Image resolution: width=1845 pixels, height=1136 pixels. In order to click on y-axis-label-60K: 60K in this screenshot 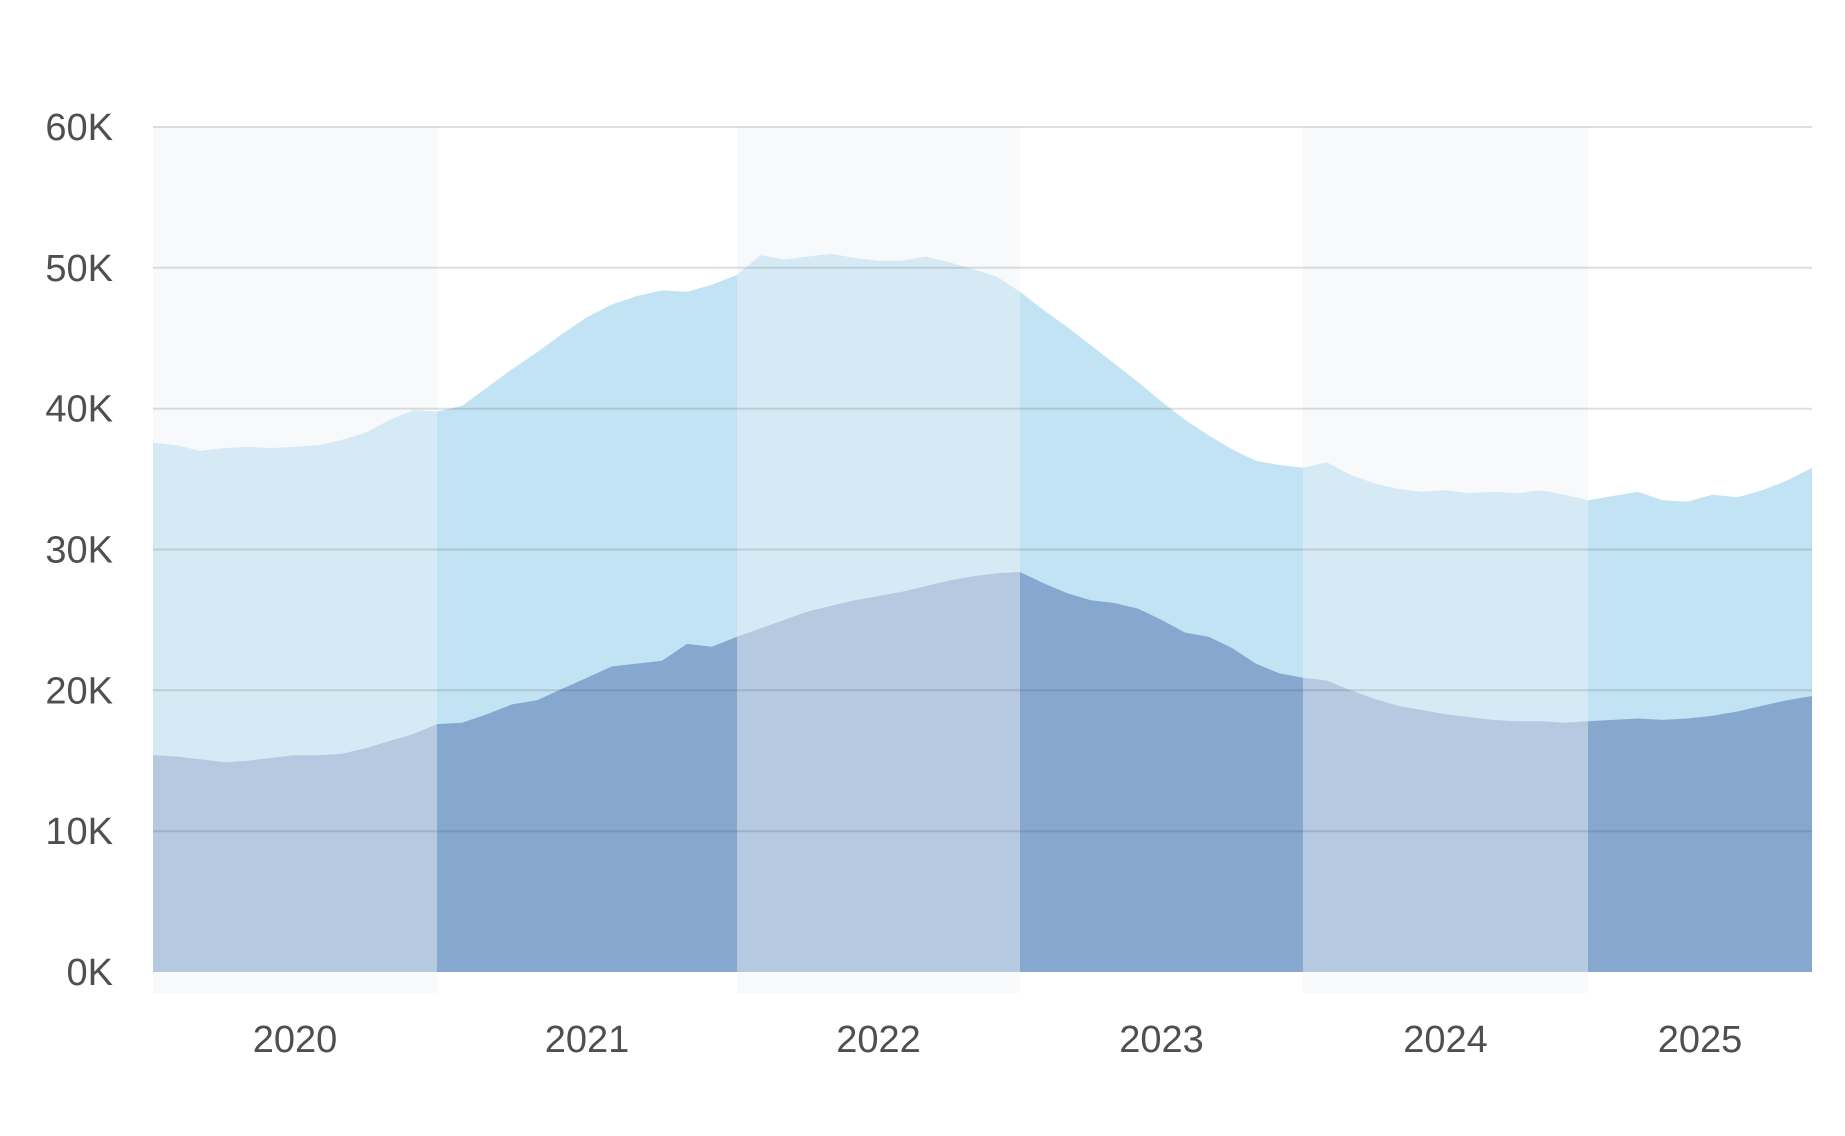, I will do `click(79, 128)`.